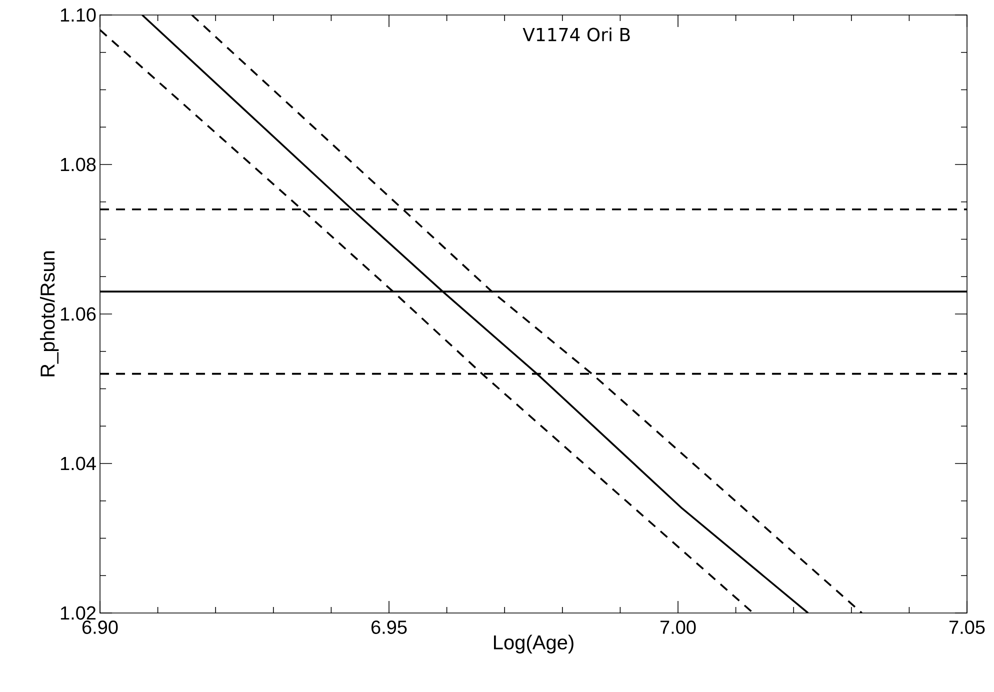  What do you see at coordinates (389, 627) in the screenshot?
I see `x-tick-label: 6.95` at bounding box center [389, 627].